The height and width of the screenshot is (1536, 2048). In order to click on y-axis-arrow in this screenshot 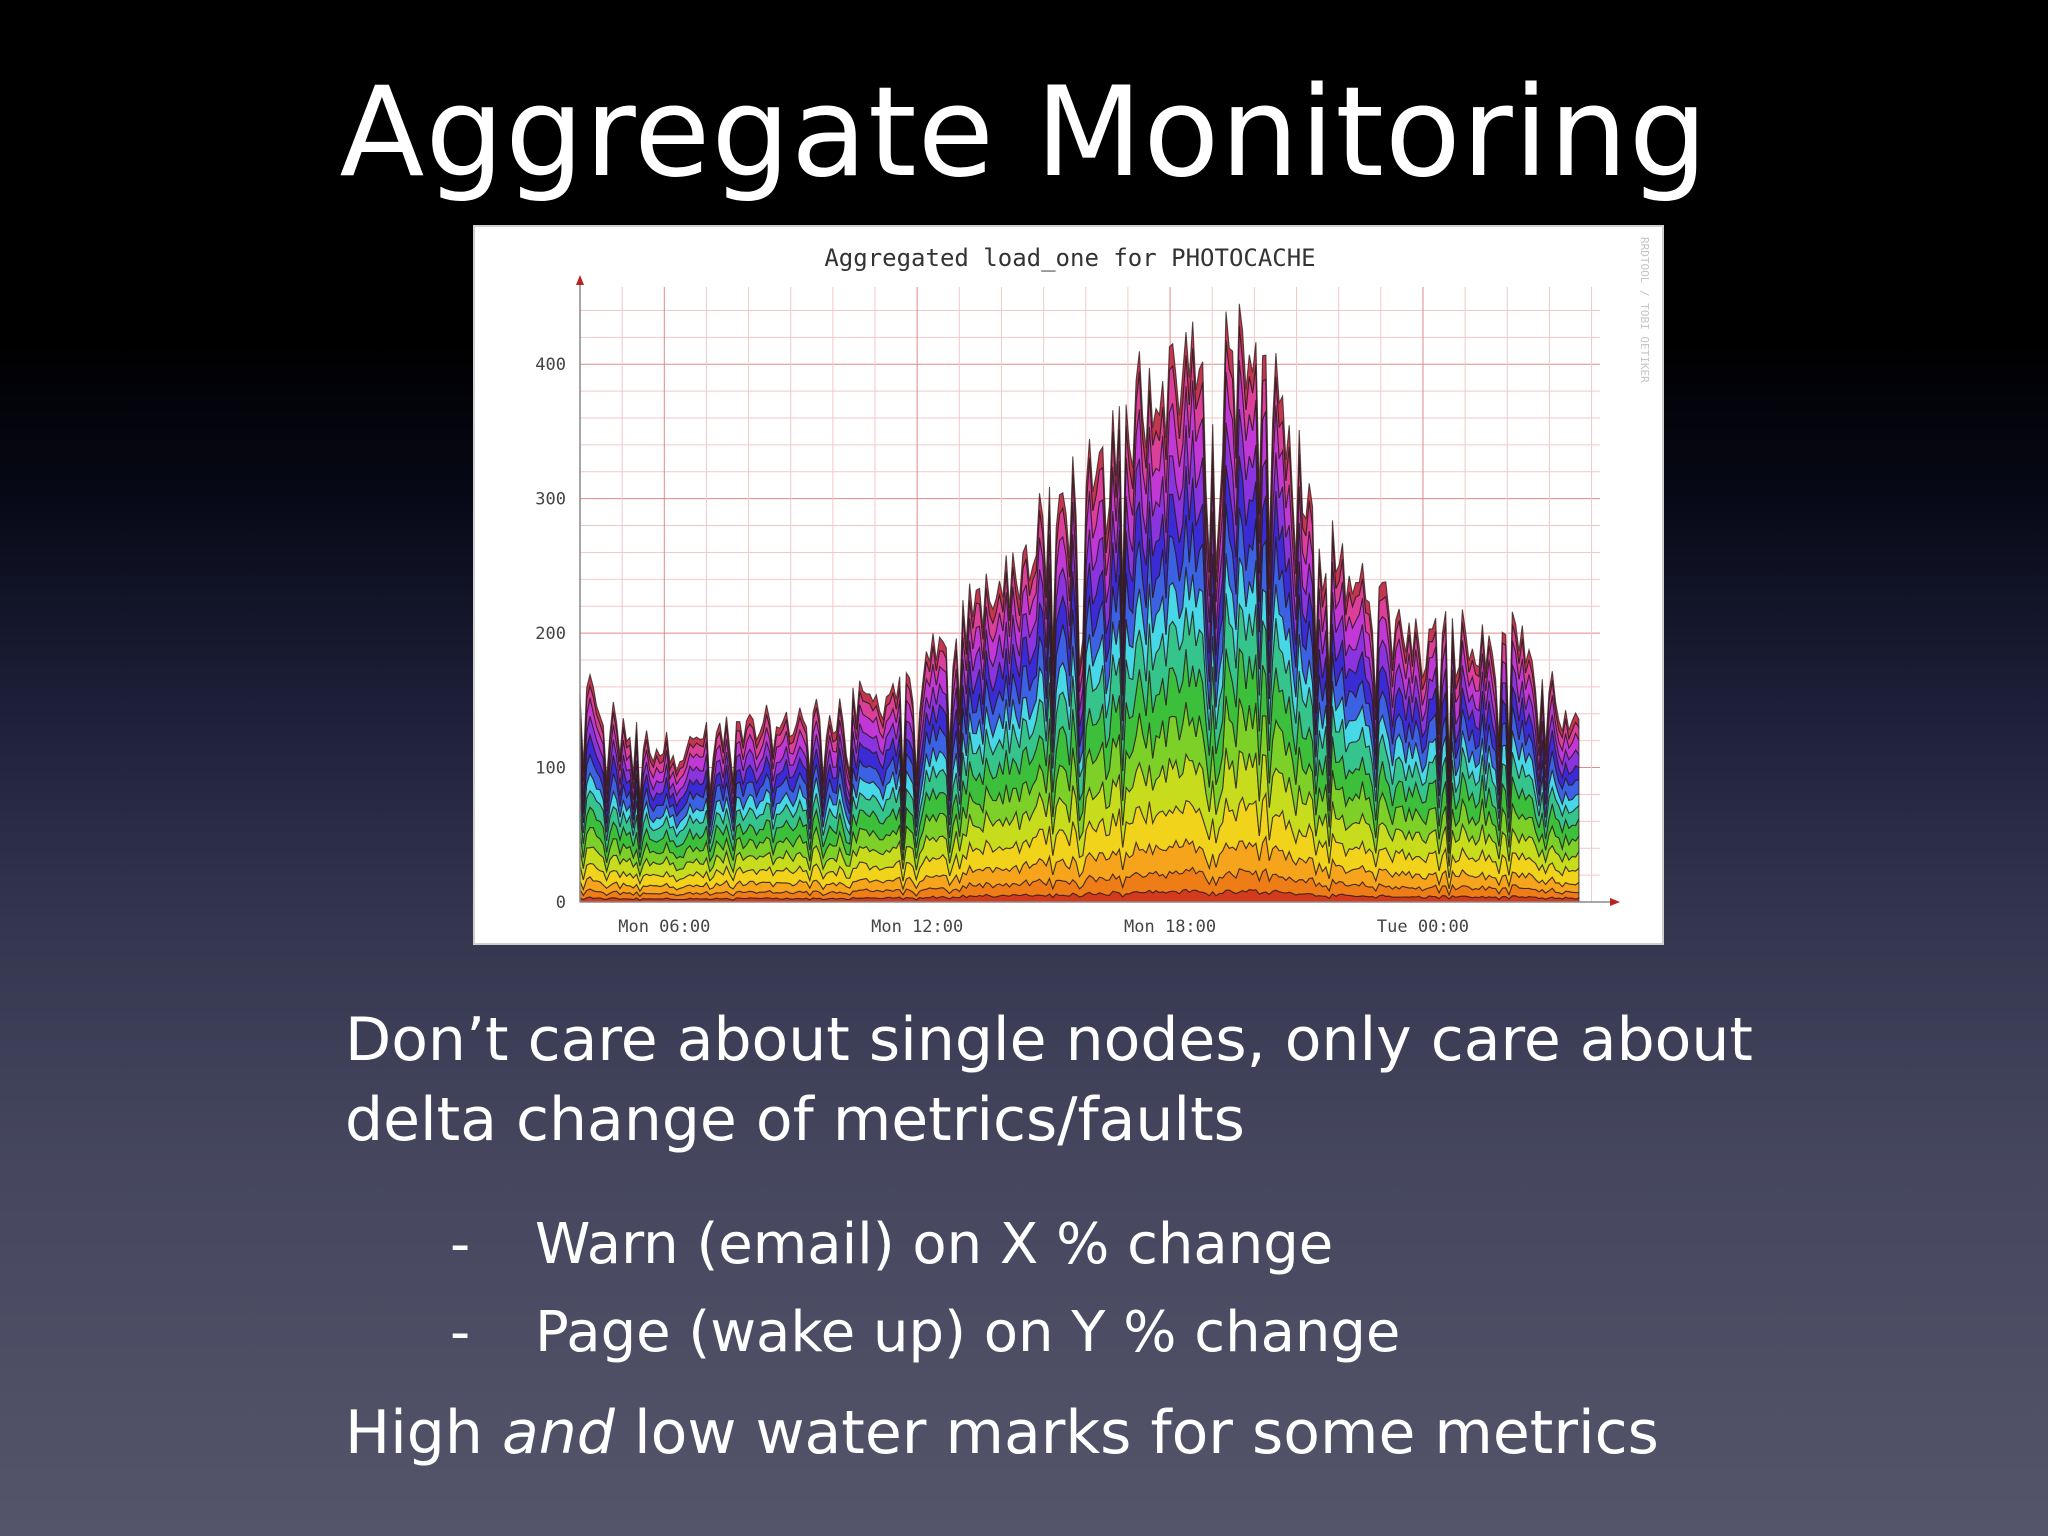, I will do `click(580, 280)`.